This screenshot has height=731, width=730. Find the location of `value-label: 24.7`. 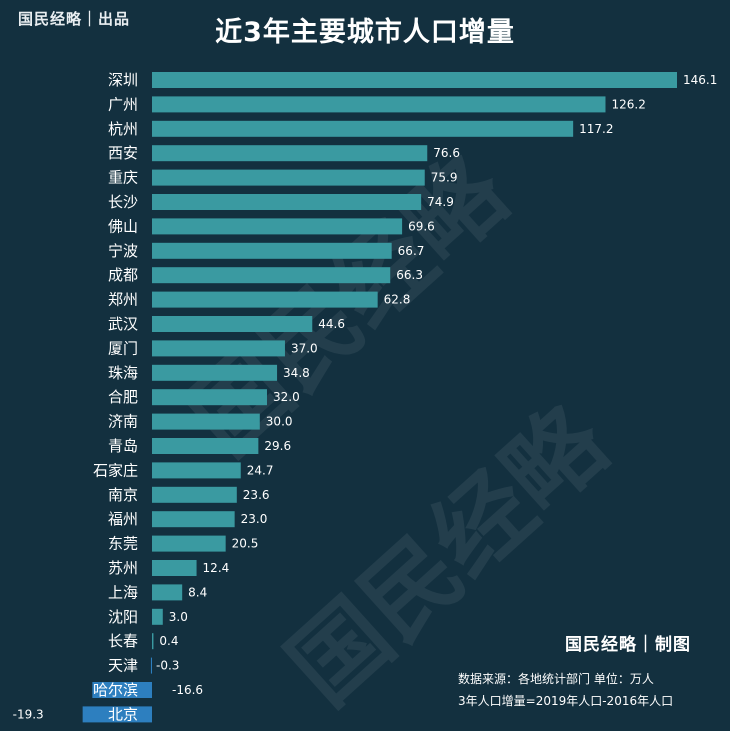

value-label: 24.7 is located at coordinates (260, 470).